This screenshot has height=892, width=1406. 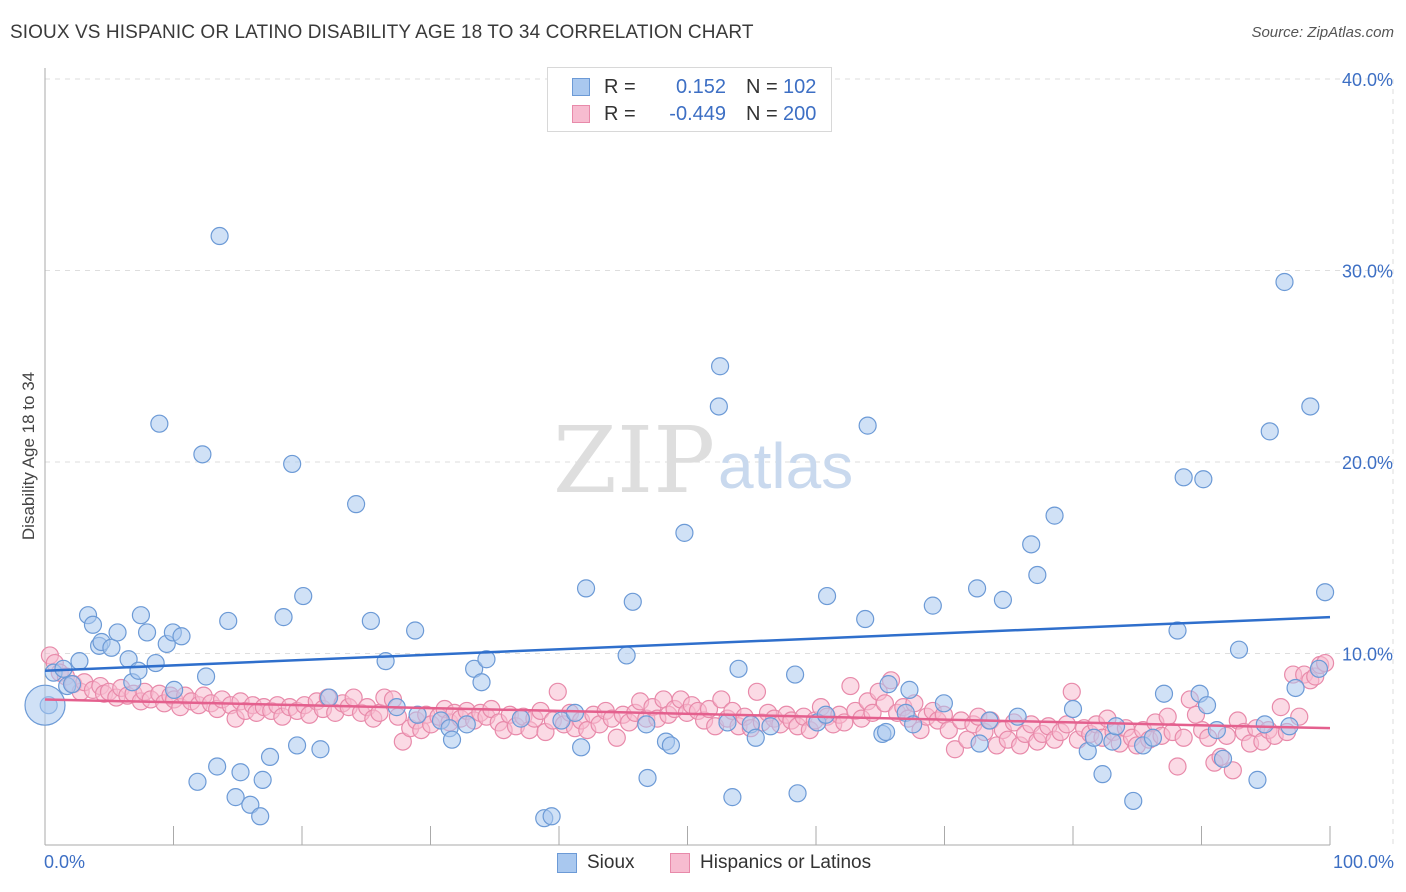 What do you see at coordinates (634, 460) in the screenshot?
I see `watermark-zip: ZIP` at bounding box center [634, 460].